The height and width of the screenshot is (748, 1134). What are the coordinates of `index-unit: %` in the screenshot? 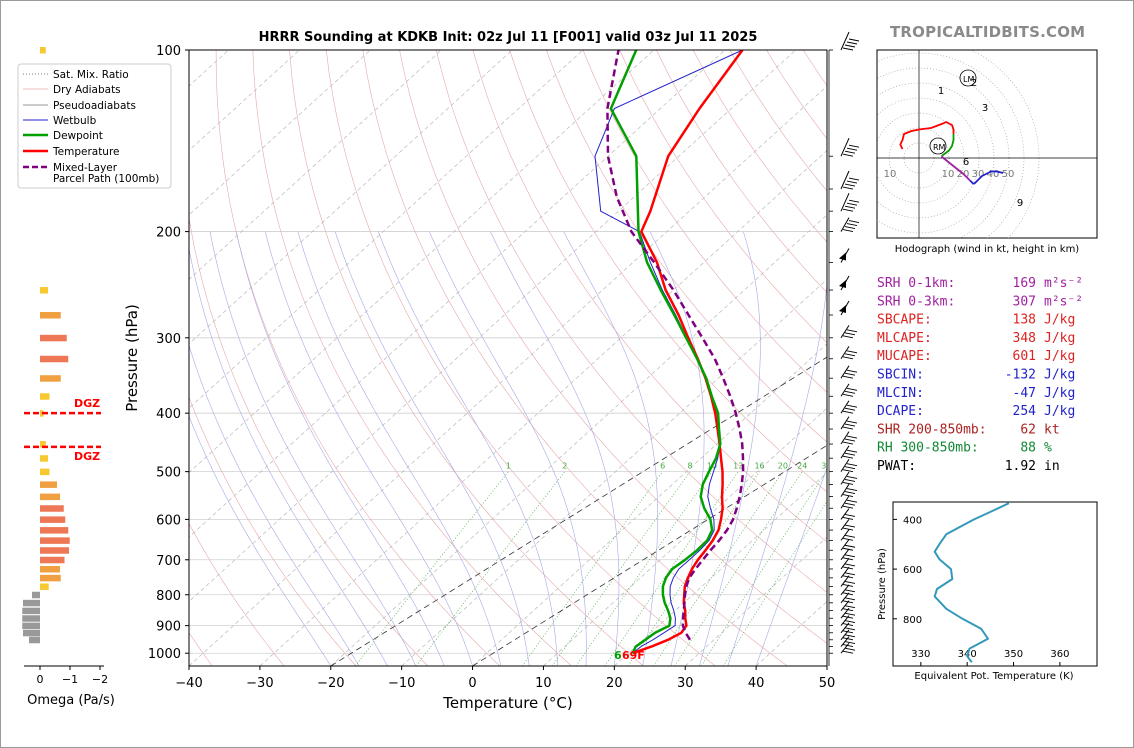 It's located at (1048, 448).